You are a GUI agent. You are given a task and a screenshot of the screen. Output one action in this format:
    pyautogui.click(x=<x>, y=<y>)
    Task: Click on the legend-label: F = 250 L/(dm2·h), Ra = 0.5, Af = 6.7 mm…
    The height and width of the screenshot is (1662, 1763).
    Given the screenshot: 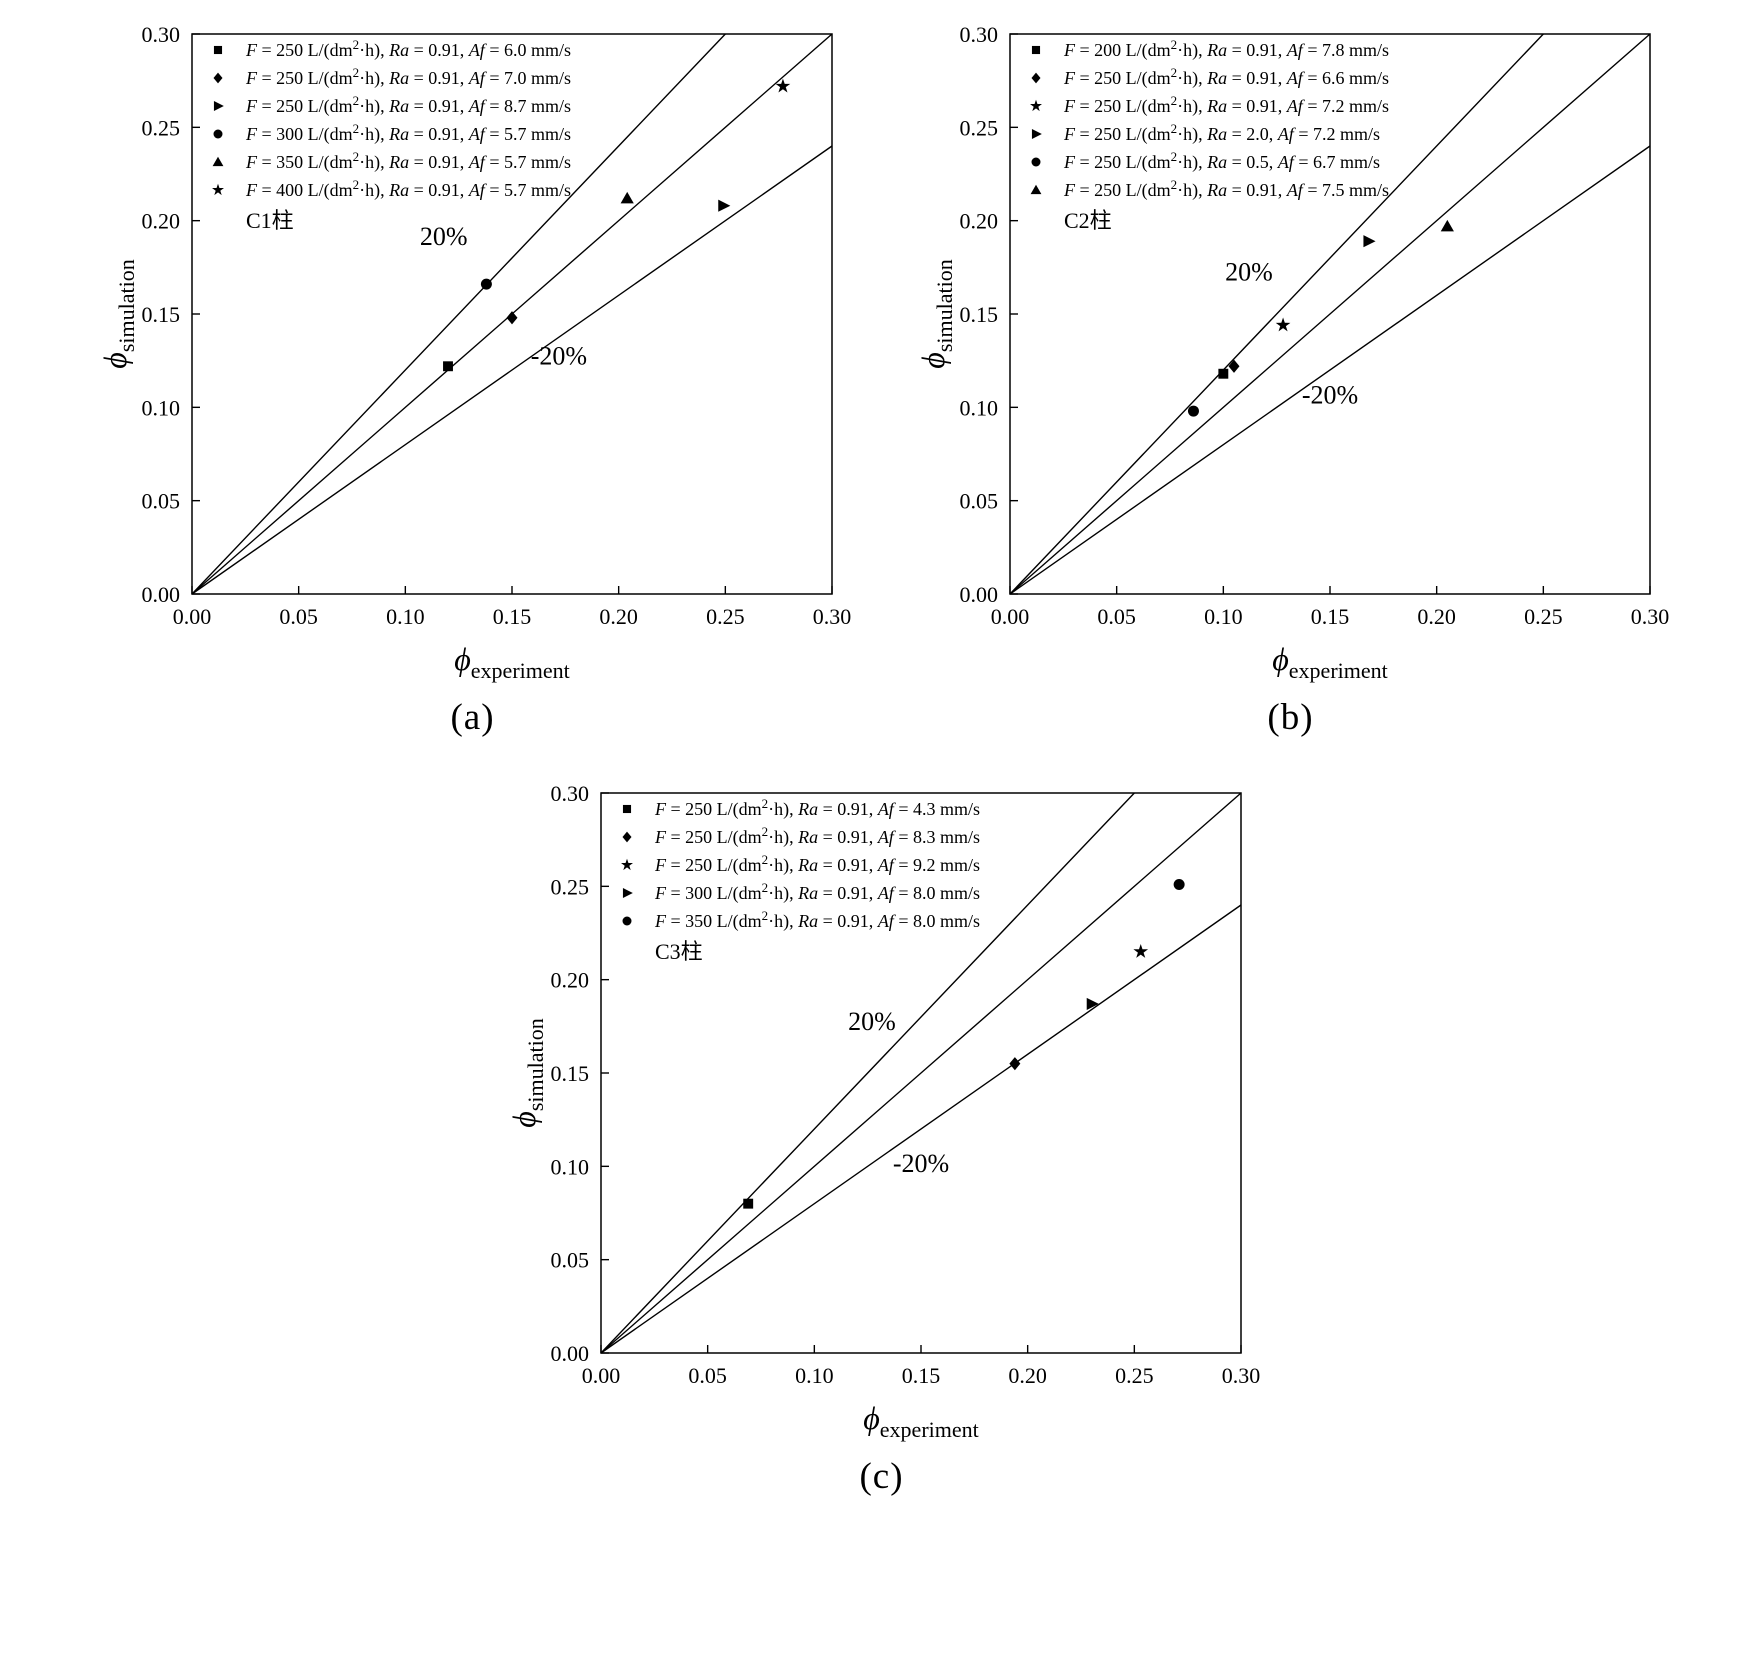 What is the action you would take?
    pyautogui.click(x=1221, y=161)
    